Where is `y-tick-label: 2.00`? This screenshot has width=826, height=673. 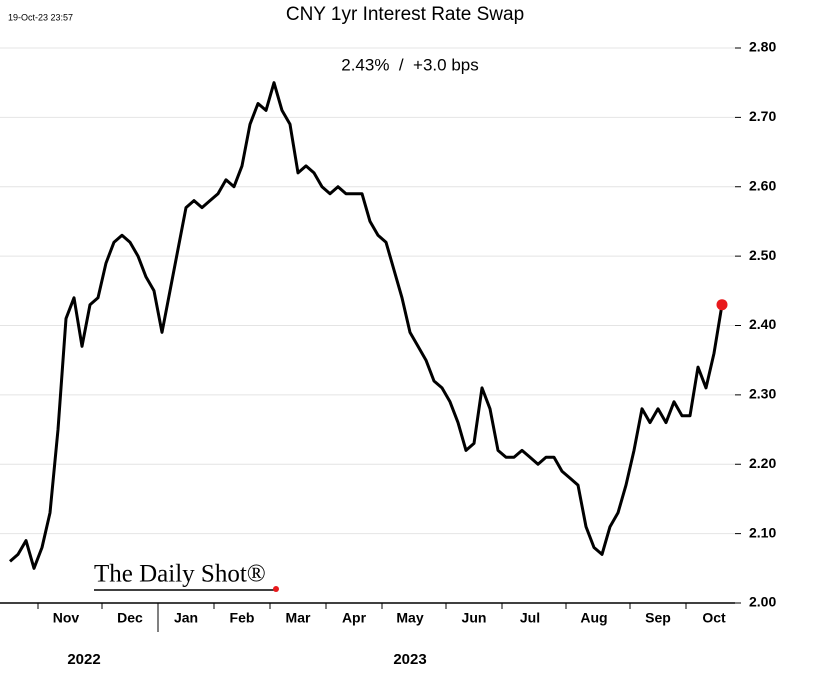
y-tick-label: 2.00 is located at coordinates (762, 602).